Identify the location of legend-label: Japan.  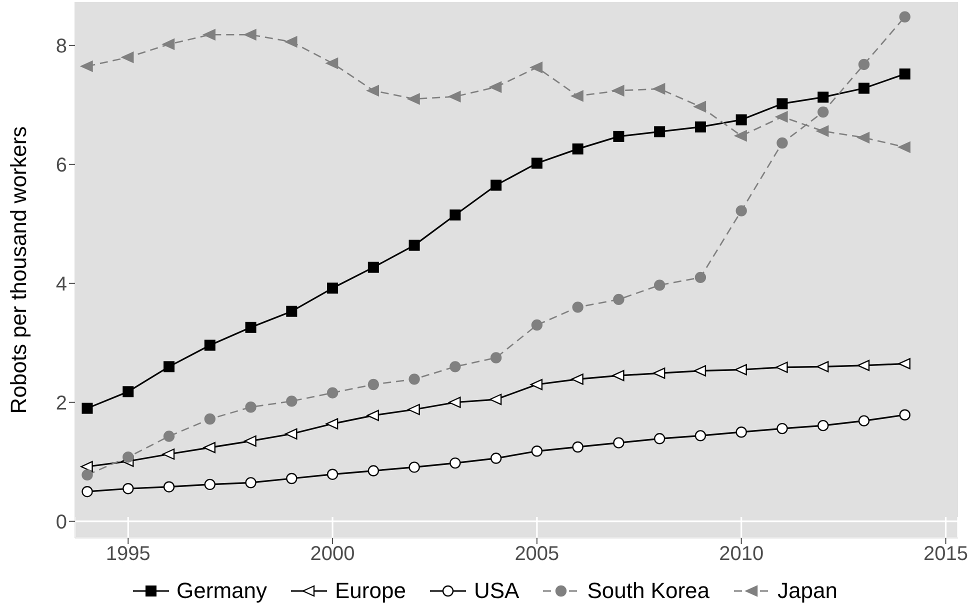
(808, 591).